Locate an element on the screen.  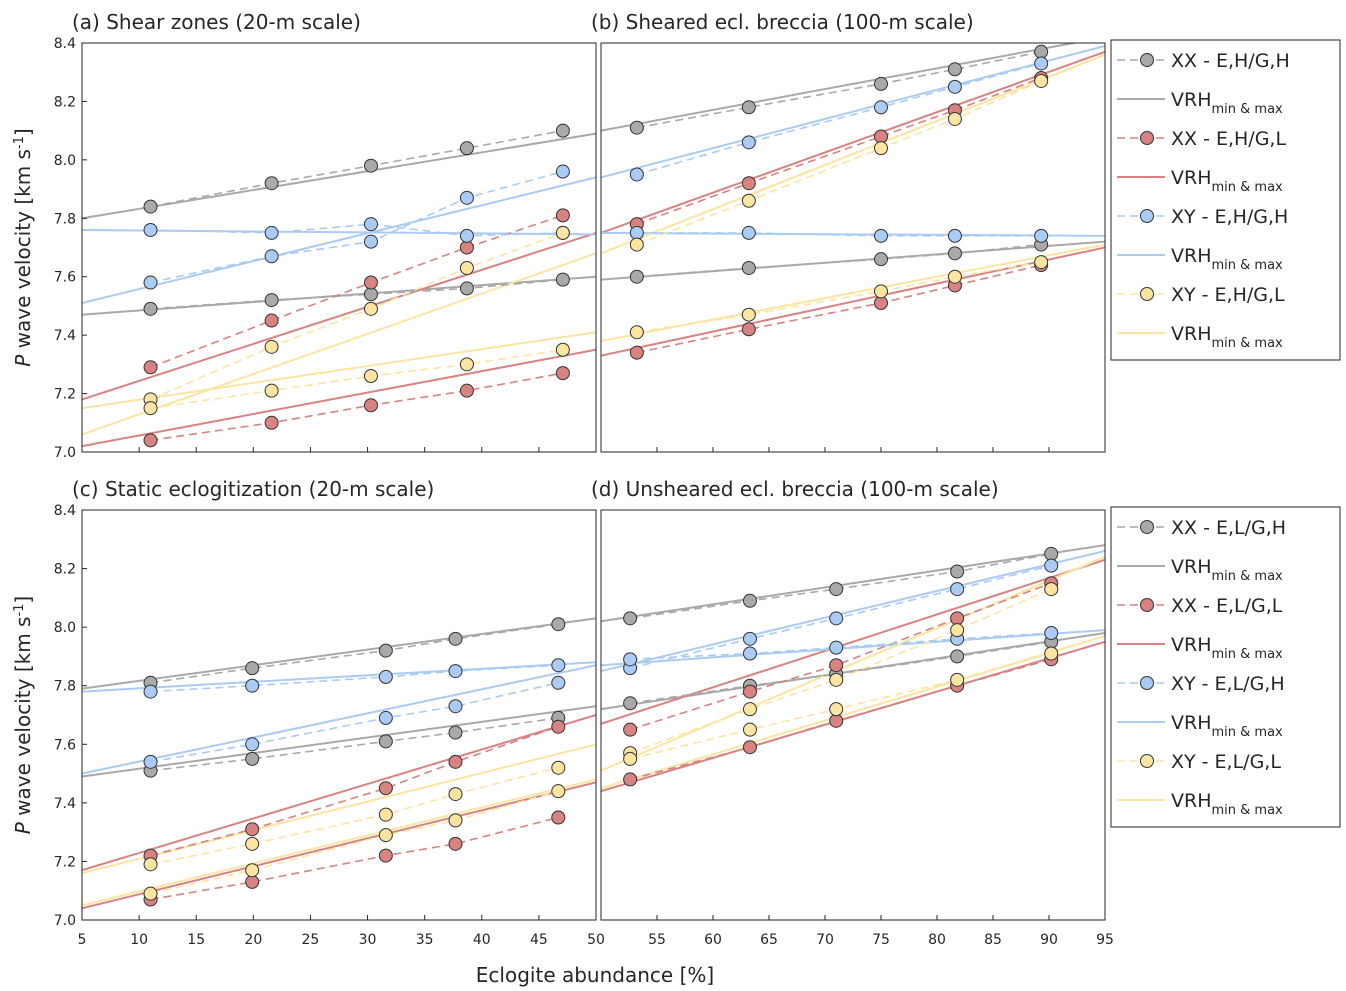
x-tick-label: 25 is located at coordinates (311, 940).